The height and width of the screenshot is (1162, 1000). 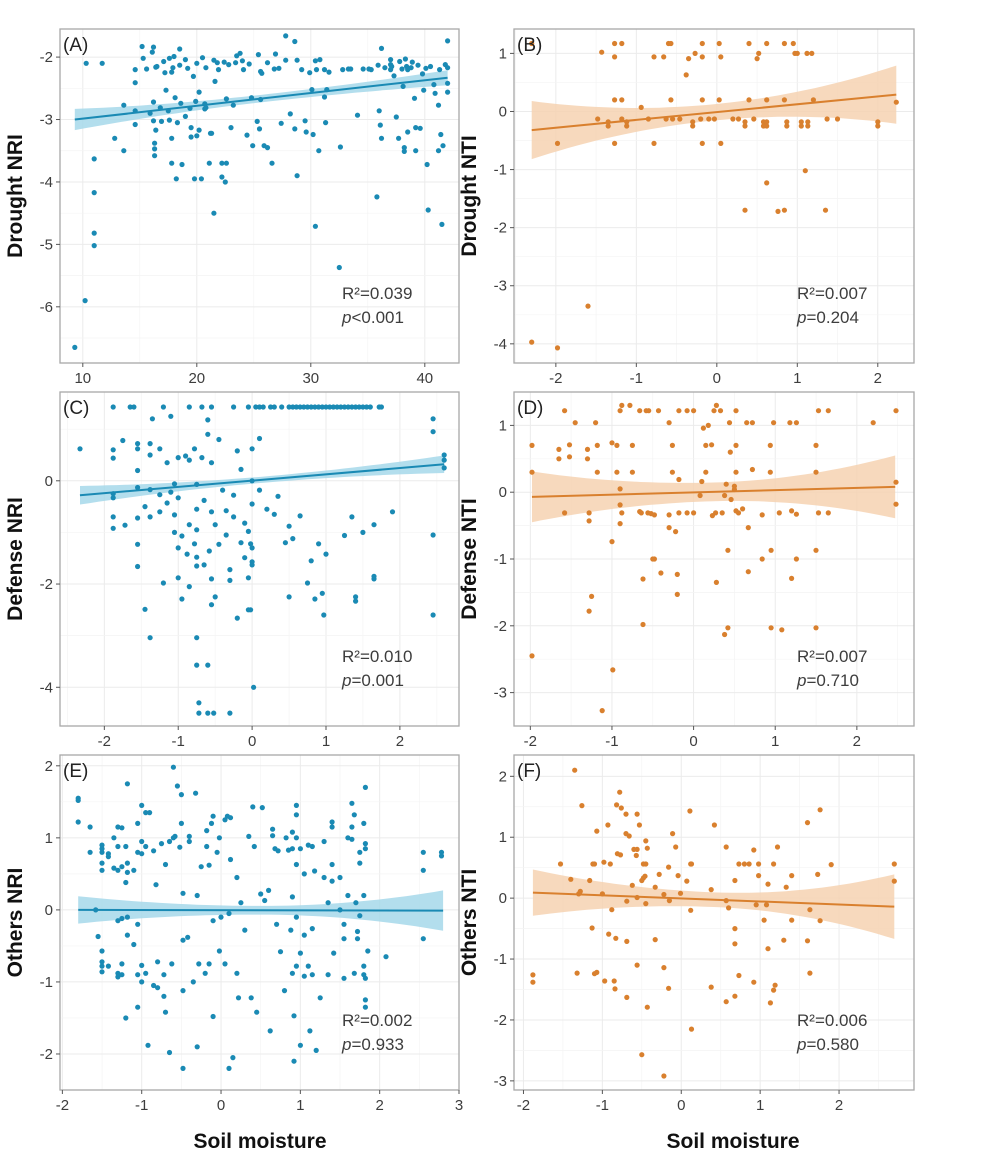 What do you see at coordinates (714, 489) in the screenshot?
I see `confidence-band` at bounding box center [714, 489].